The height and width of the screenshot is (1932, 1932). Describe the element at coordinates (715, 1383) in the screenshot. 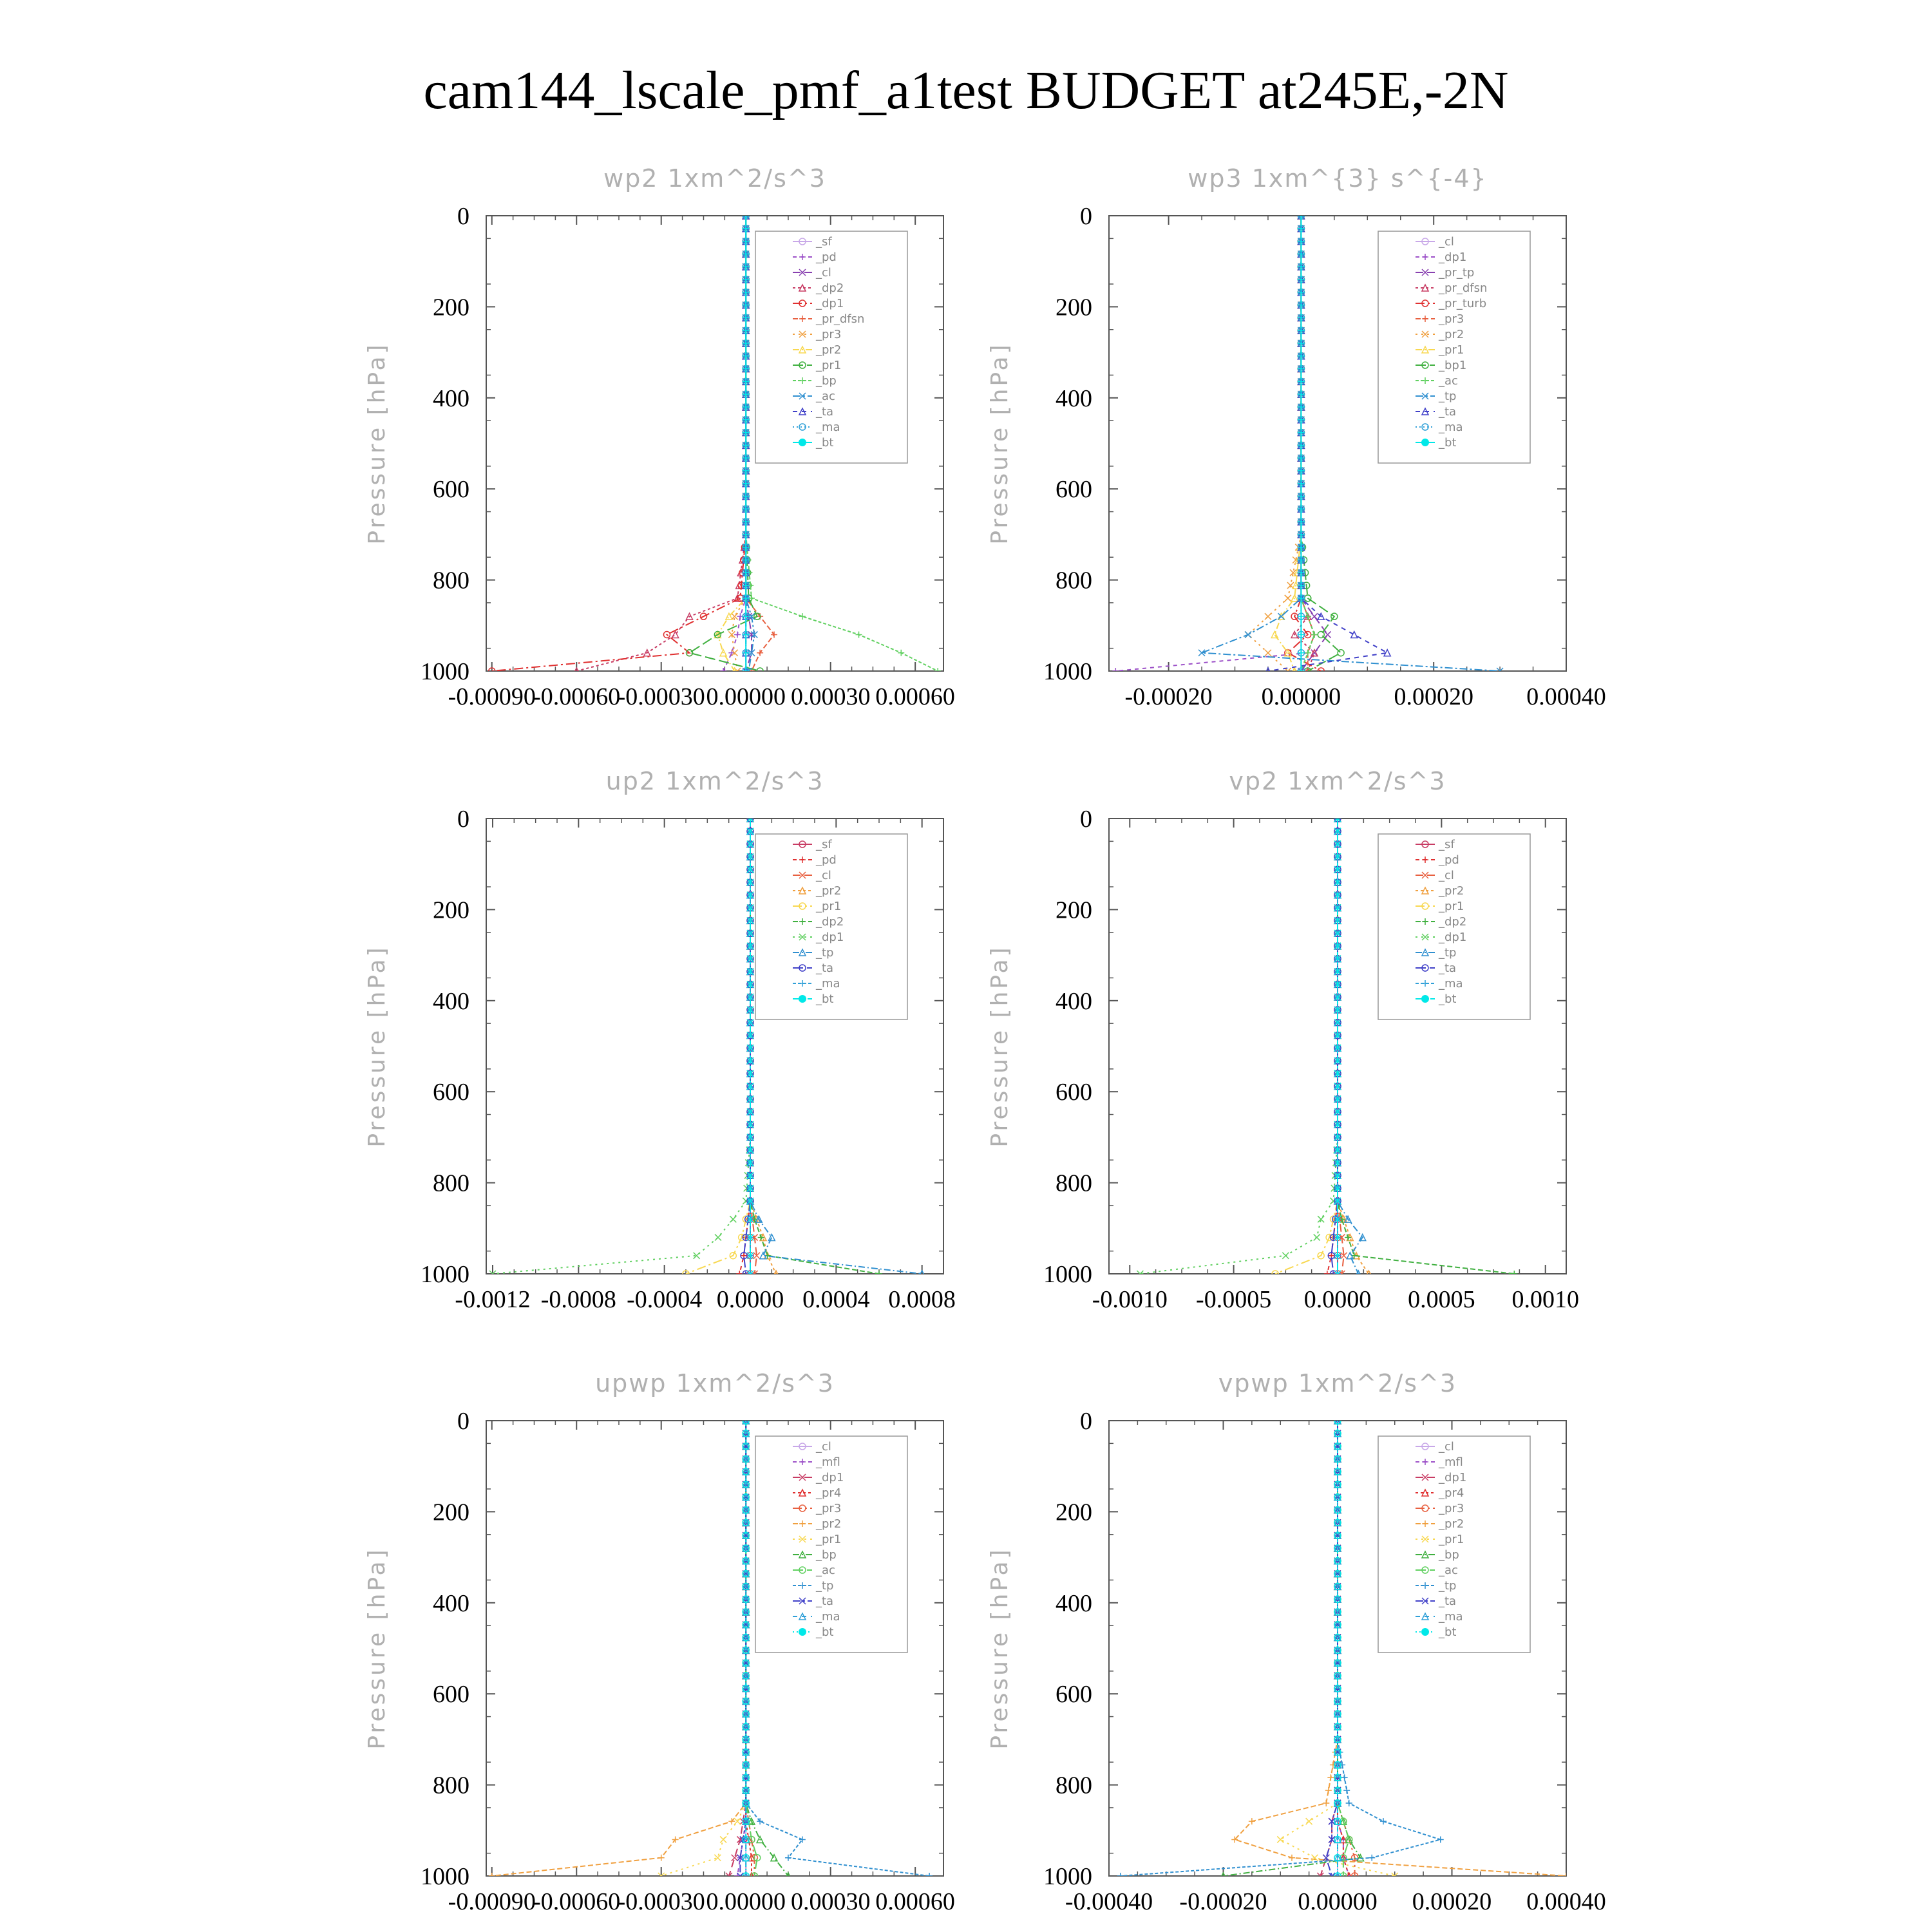

I see `panel-title: upwp 1xm^2/s^3` at that location.